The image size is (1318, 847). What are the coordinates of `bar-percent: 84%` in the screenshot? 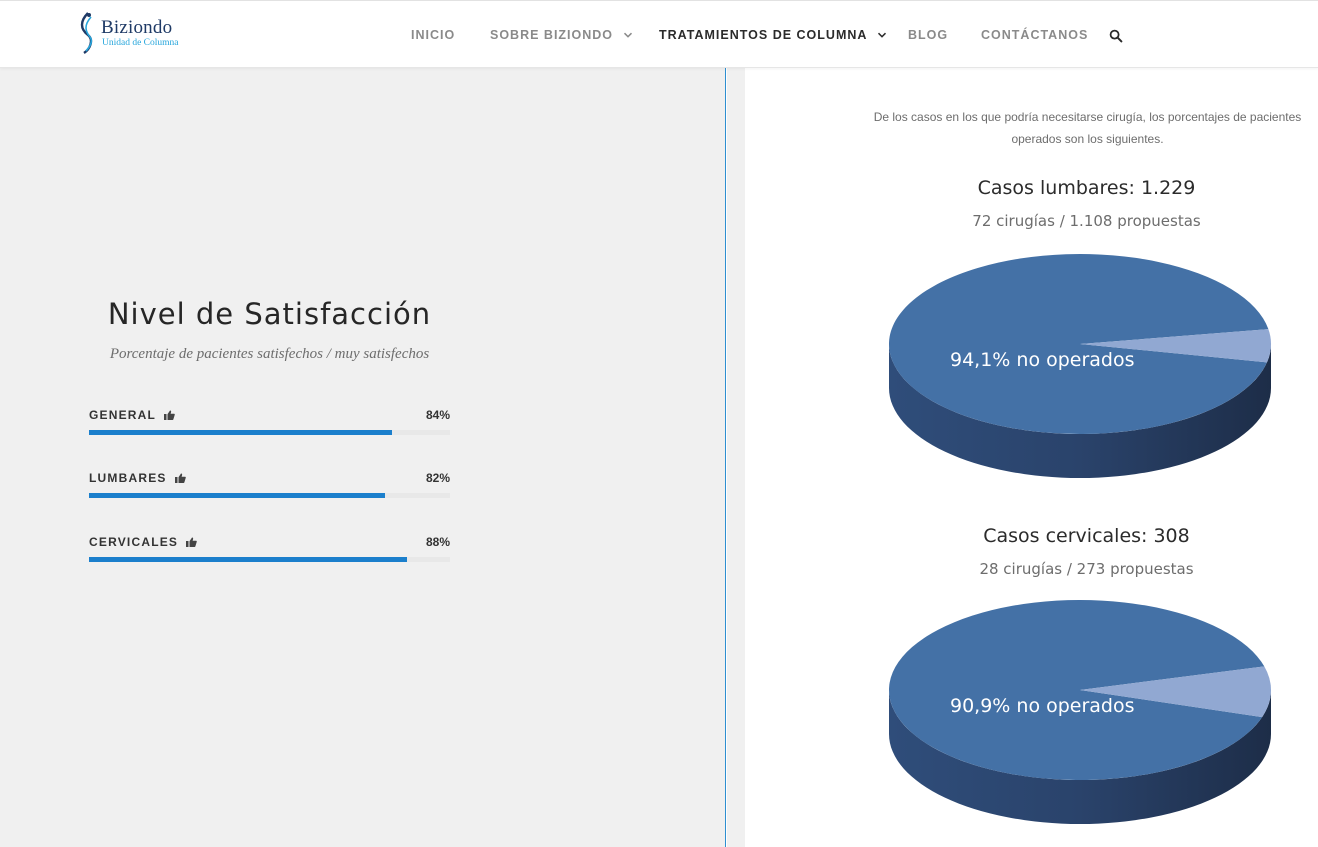 It's located at (437, 415).